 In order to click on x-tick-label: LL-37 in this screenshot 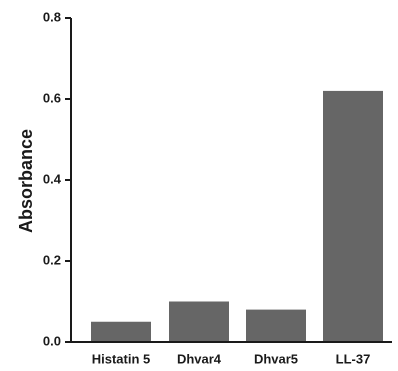, I will do `click(353, 358)`.